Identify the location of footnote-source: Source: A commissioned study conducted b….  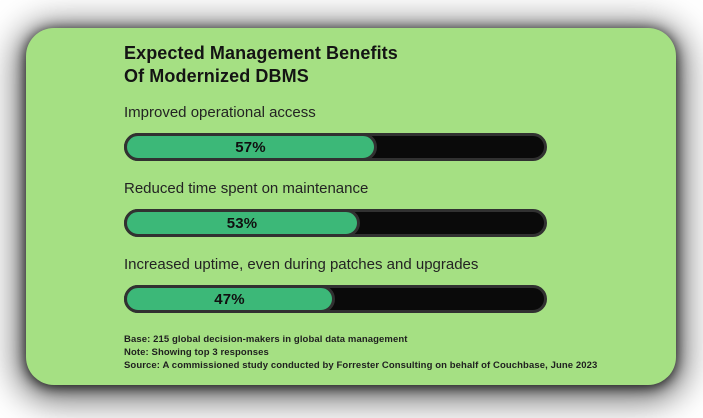
(361, 365).